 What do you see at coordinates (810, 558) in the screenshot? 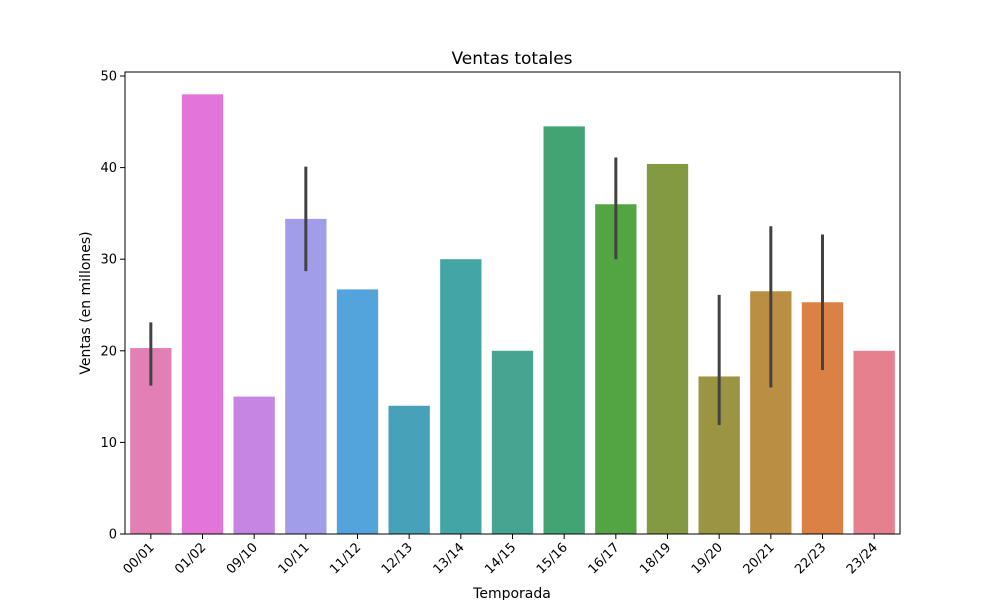
I see `x-tick-label: 22/23` at bounding box center [810, 558].